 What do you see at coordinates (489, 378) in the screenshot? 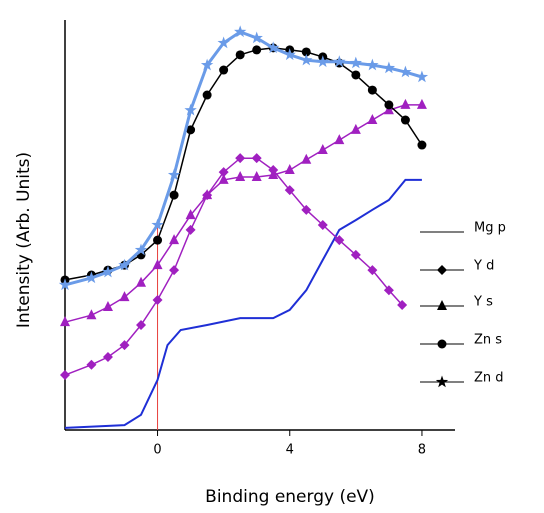
I see `legend-label: Zn d` at bounding box center [489, 378].